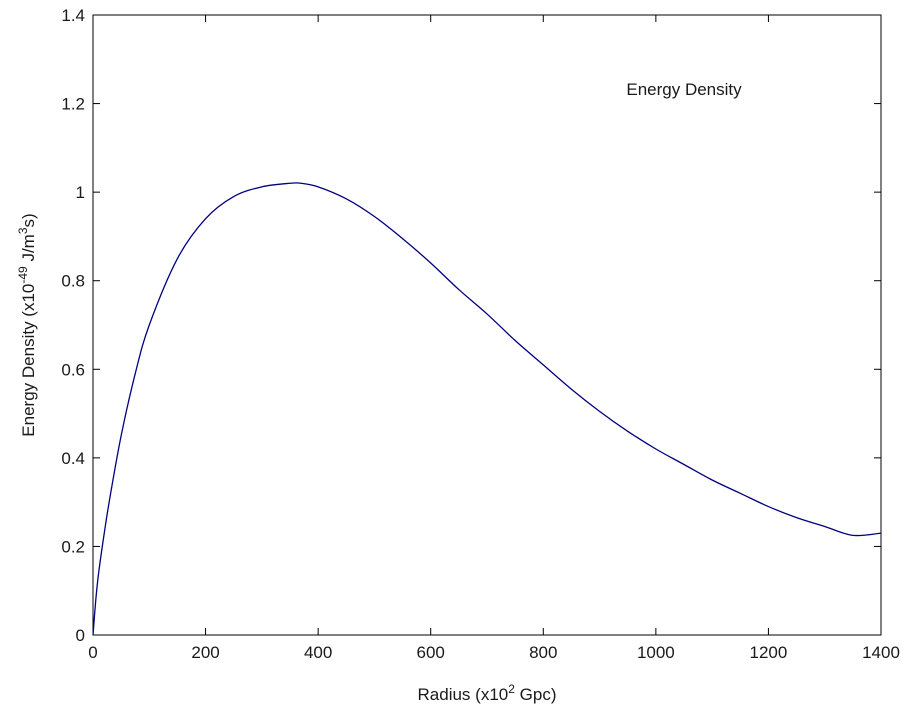  What do you see at coordinates (73, 15) in the screenshot?
I see `y-tick-label: 1.4` at bounding box center [73, 15].